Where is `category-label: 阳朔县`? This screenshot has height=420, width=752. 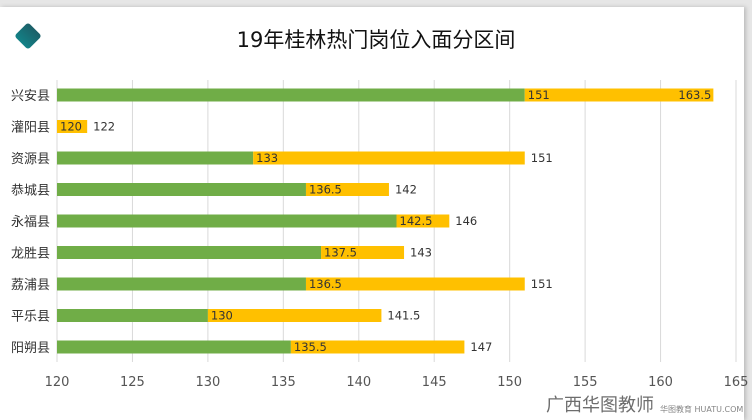 category-label: 阳朔县 is located at coordinates (30, 348).